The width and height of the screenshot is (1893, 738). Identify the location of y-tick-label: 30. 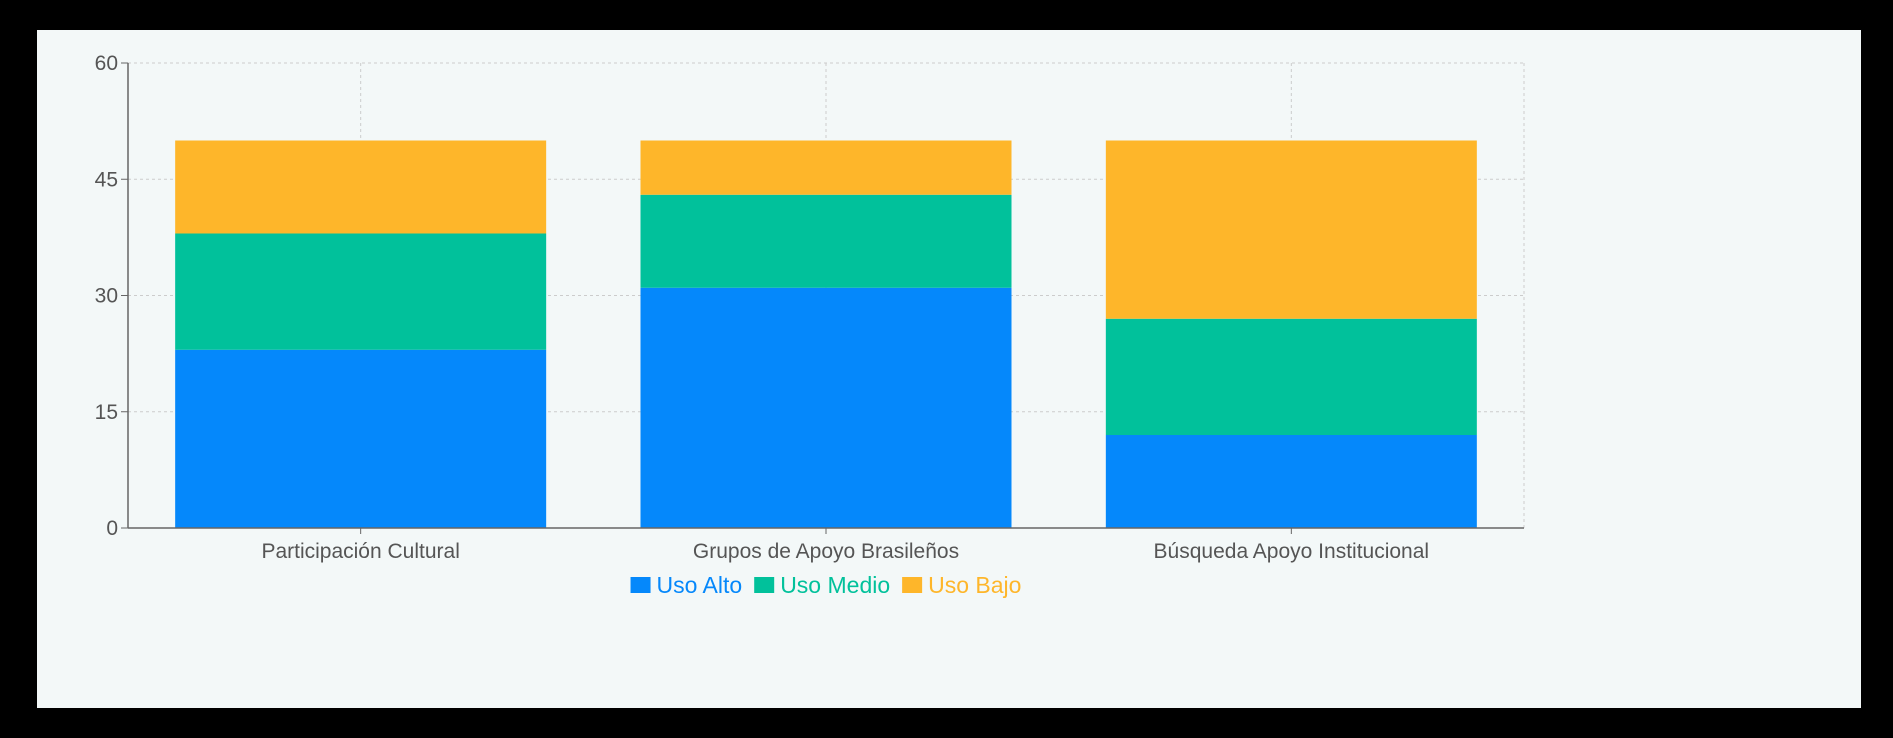
(106, 296).